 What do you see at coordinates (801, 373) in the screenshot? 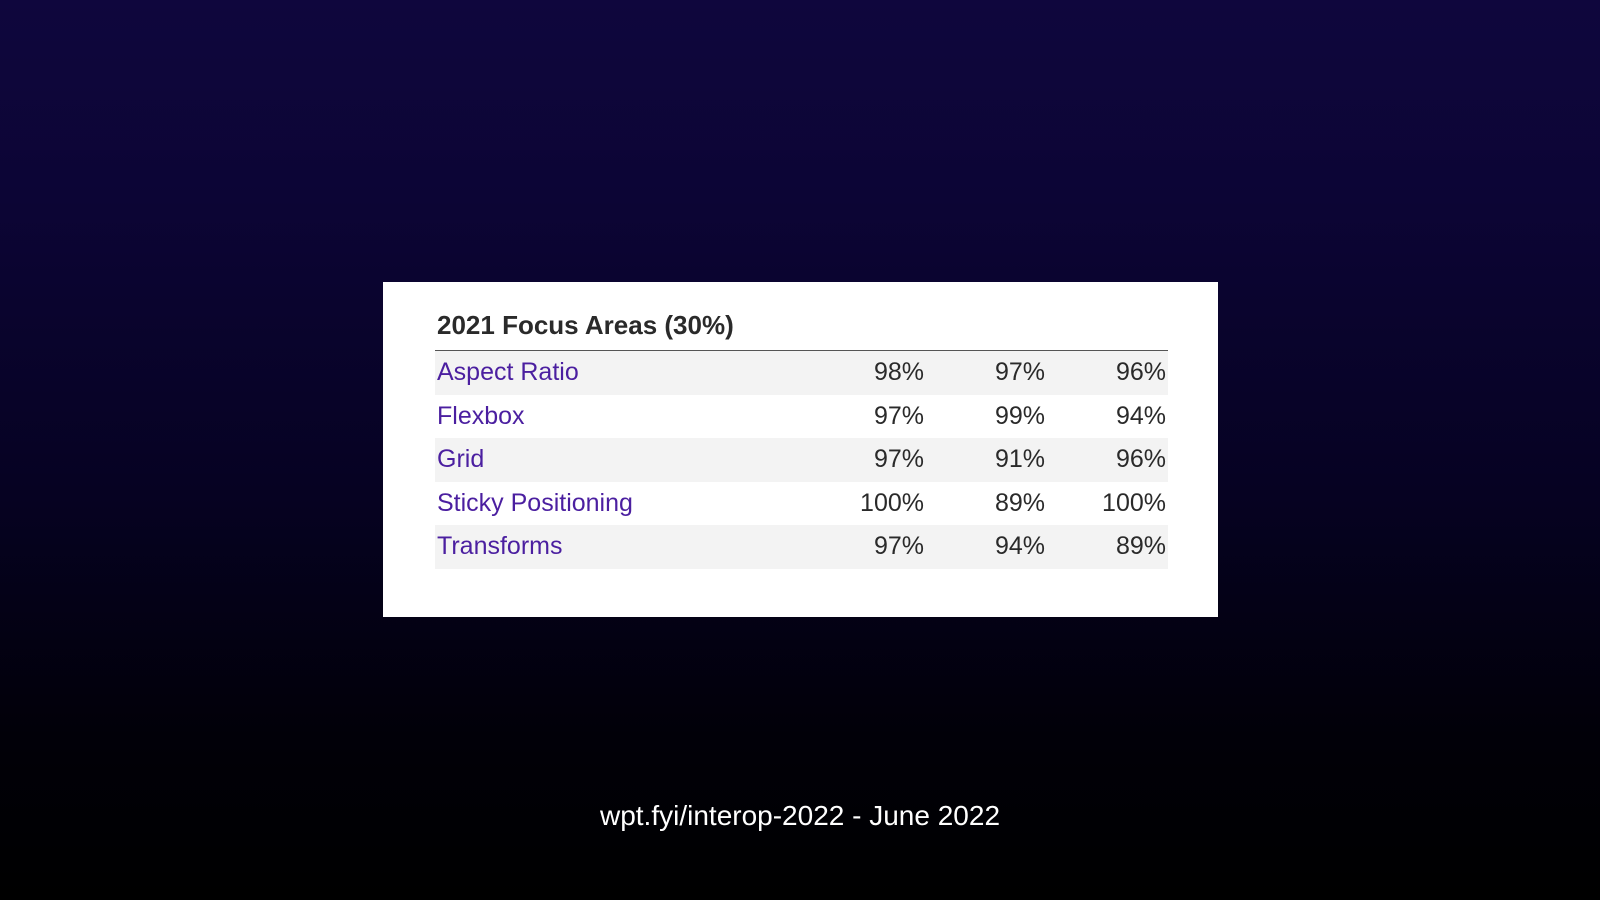
I see `table-row: Aspect Ratio 98% 97% 96%` at bounding box center [801, 373].